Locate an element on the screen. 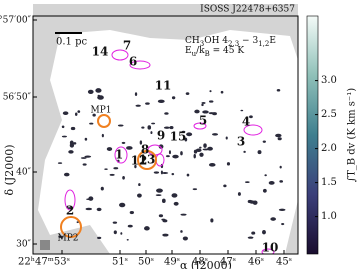 Image resolution: width=363 pixels, height=269 pixels. marker-label: MP1 is located at coordinates (101, 111).